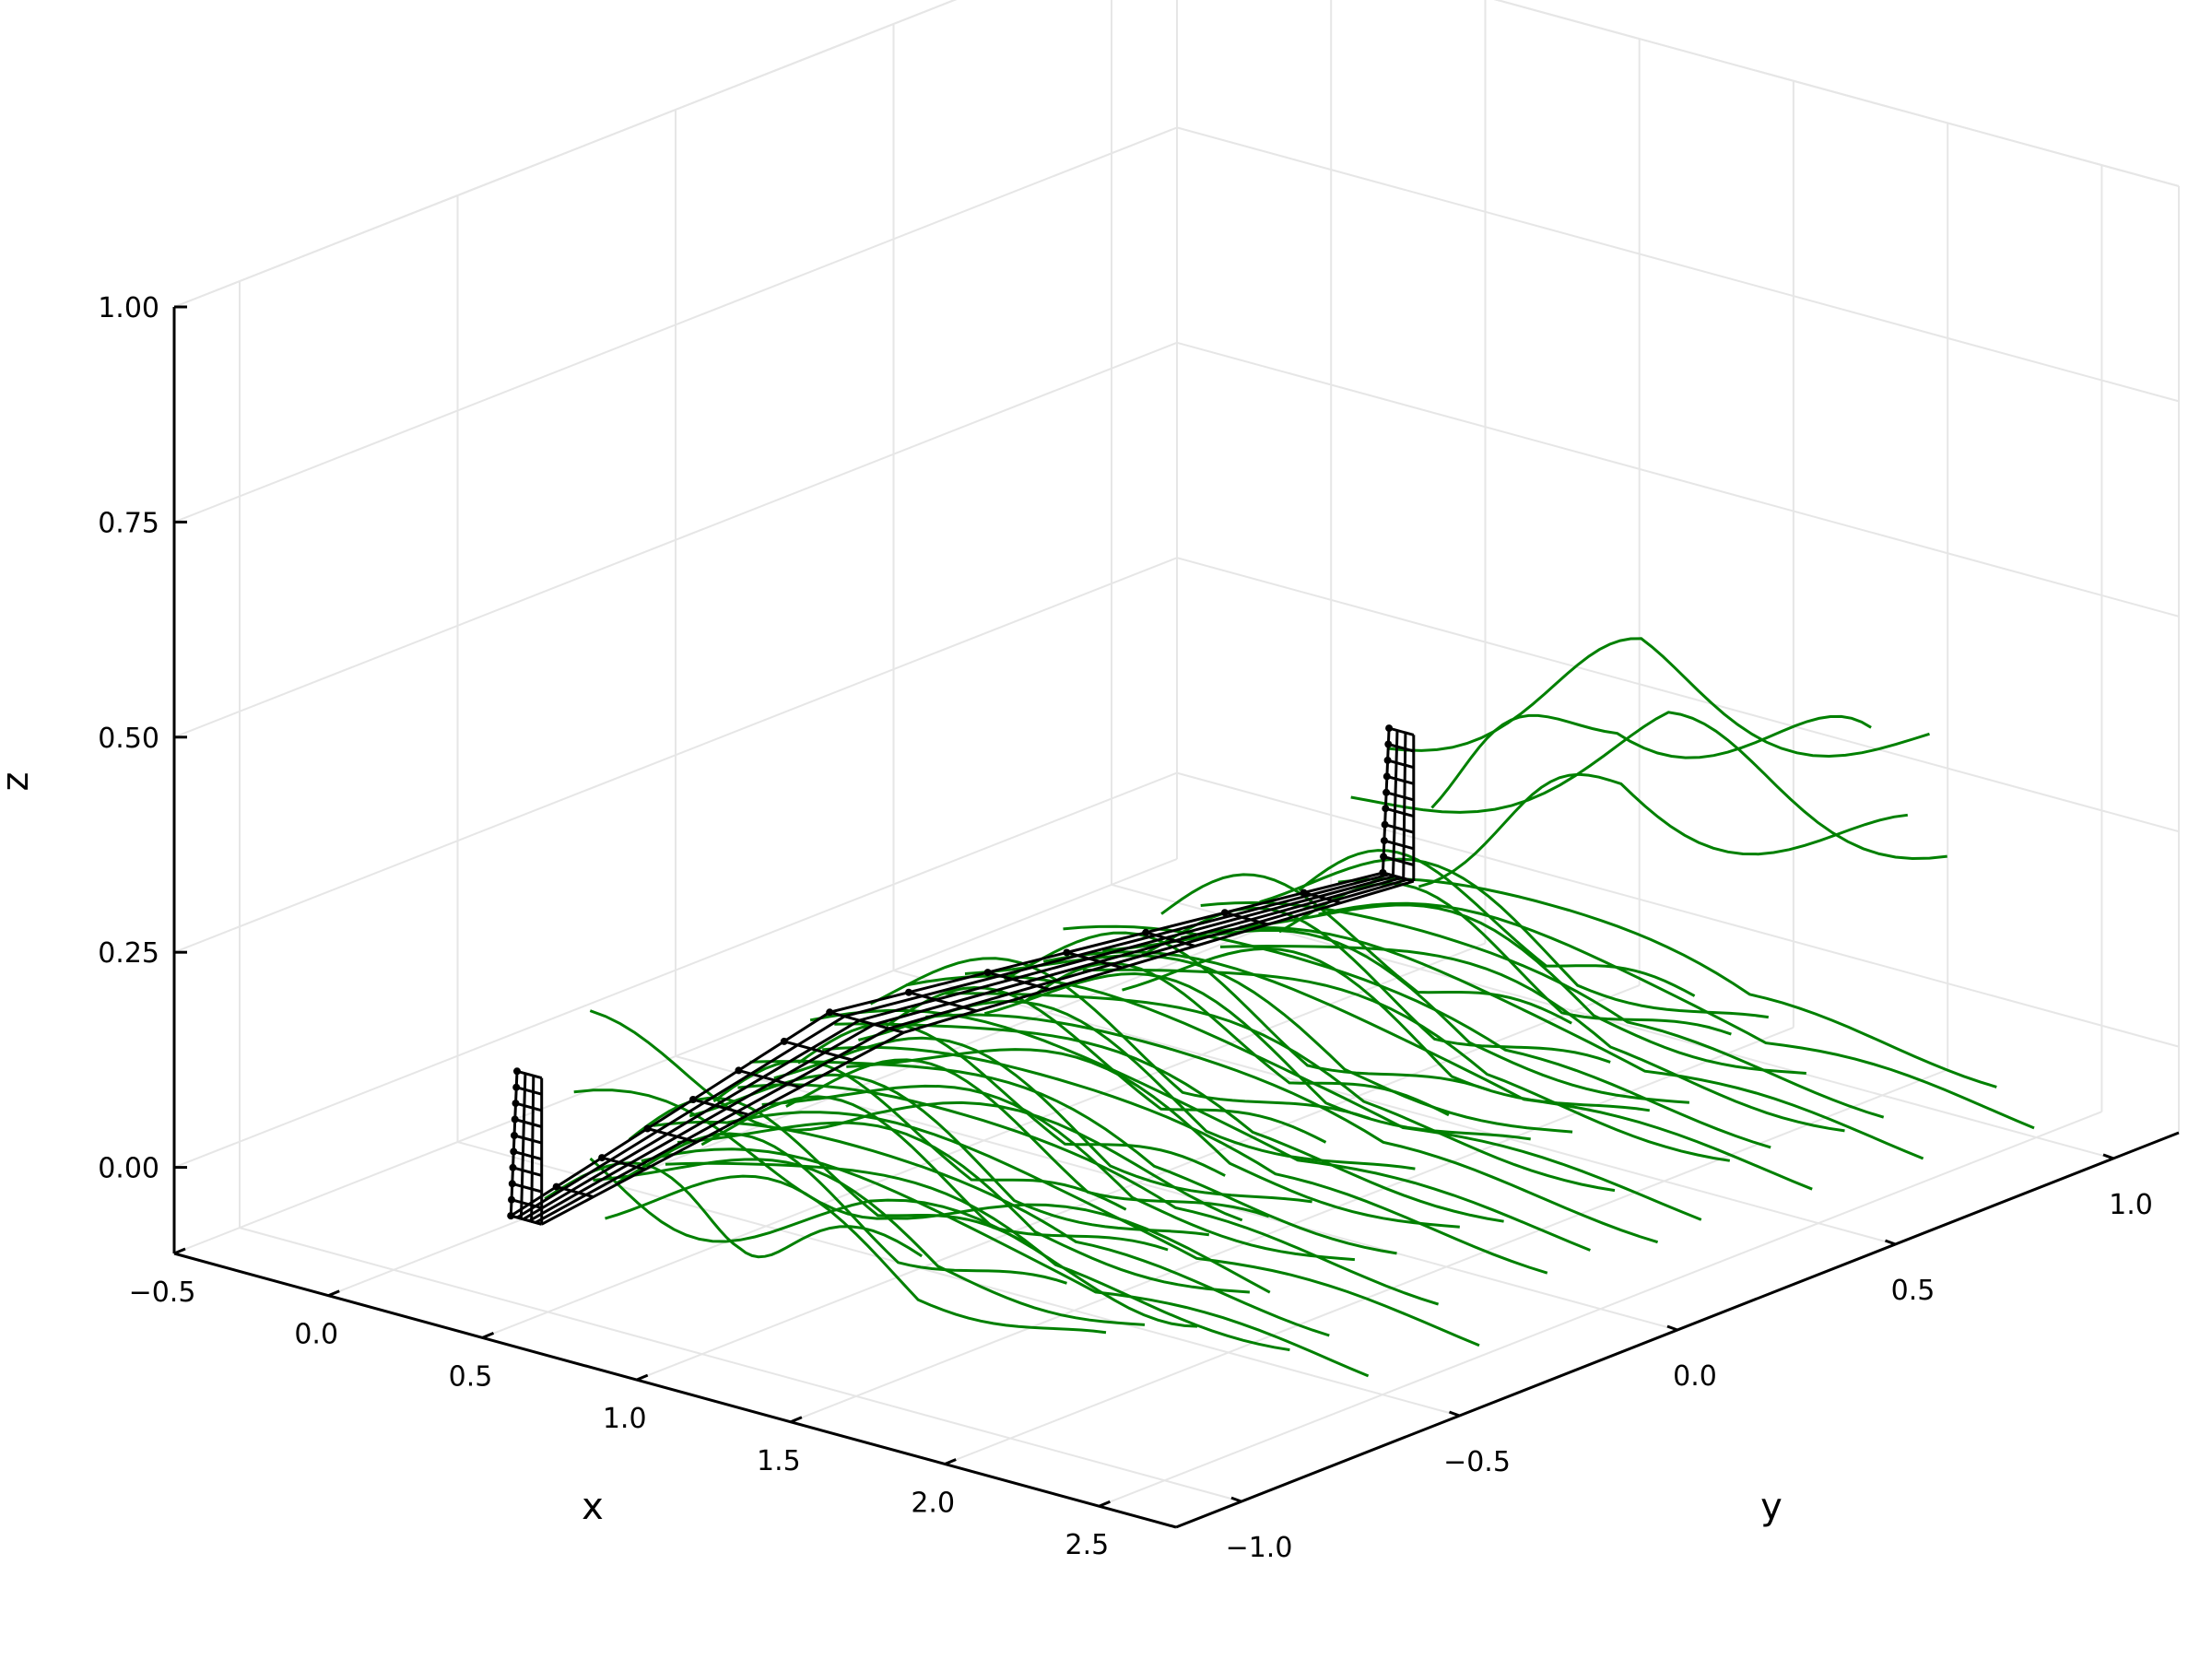  Describe the element at coordinates (1695, 1376) in the screenshot. I see `y-tick-label: 0.0` at that location.